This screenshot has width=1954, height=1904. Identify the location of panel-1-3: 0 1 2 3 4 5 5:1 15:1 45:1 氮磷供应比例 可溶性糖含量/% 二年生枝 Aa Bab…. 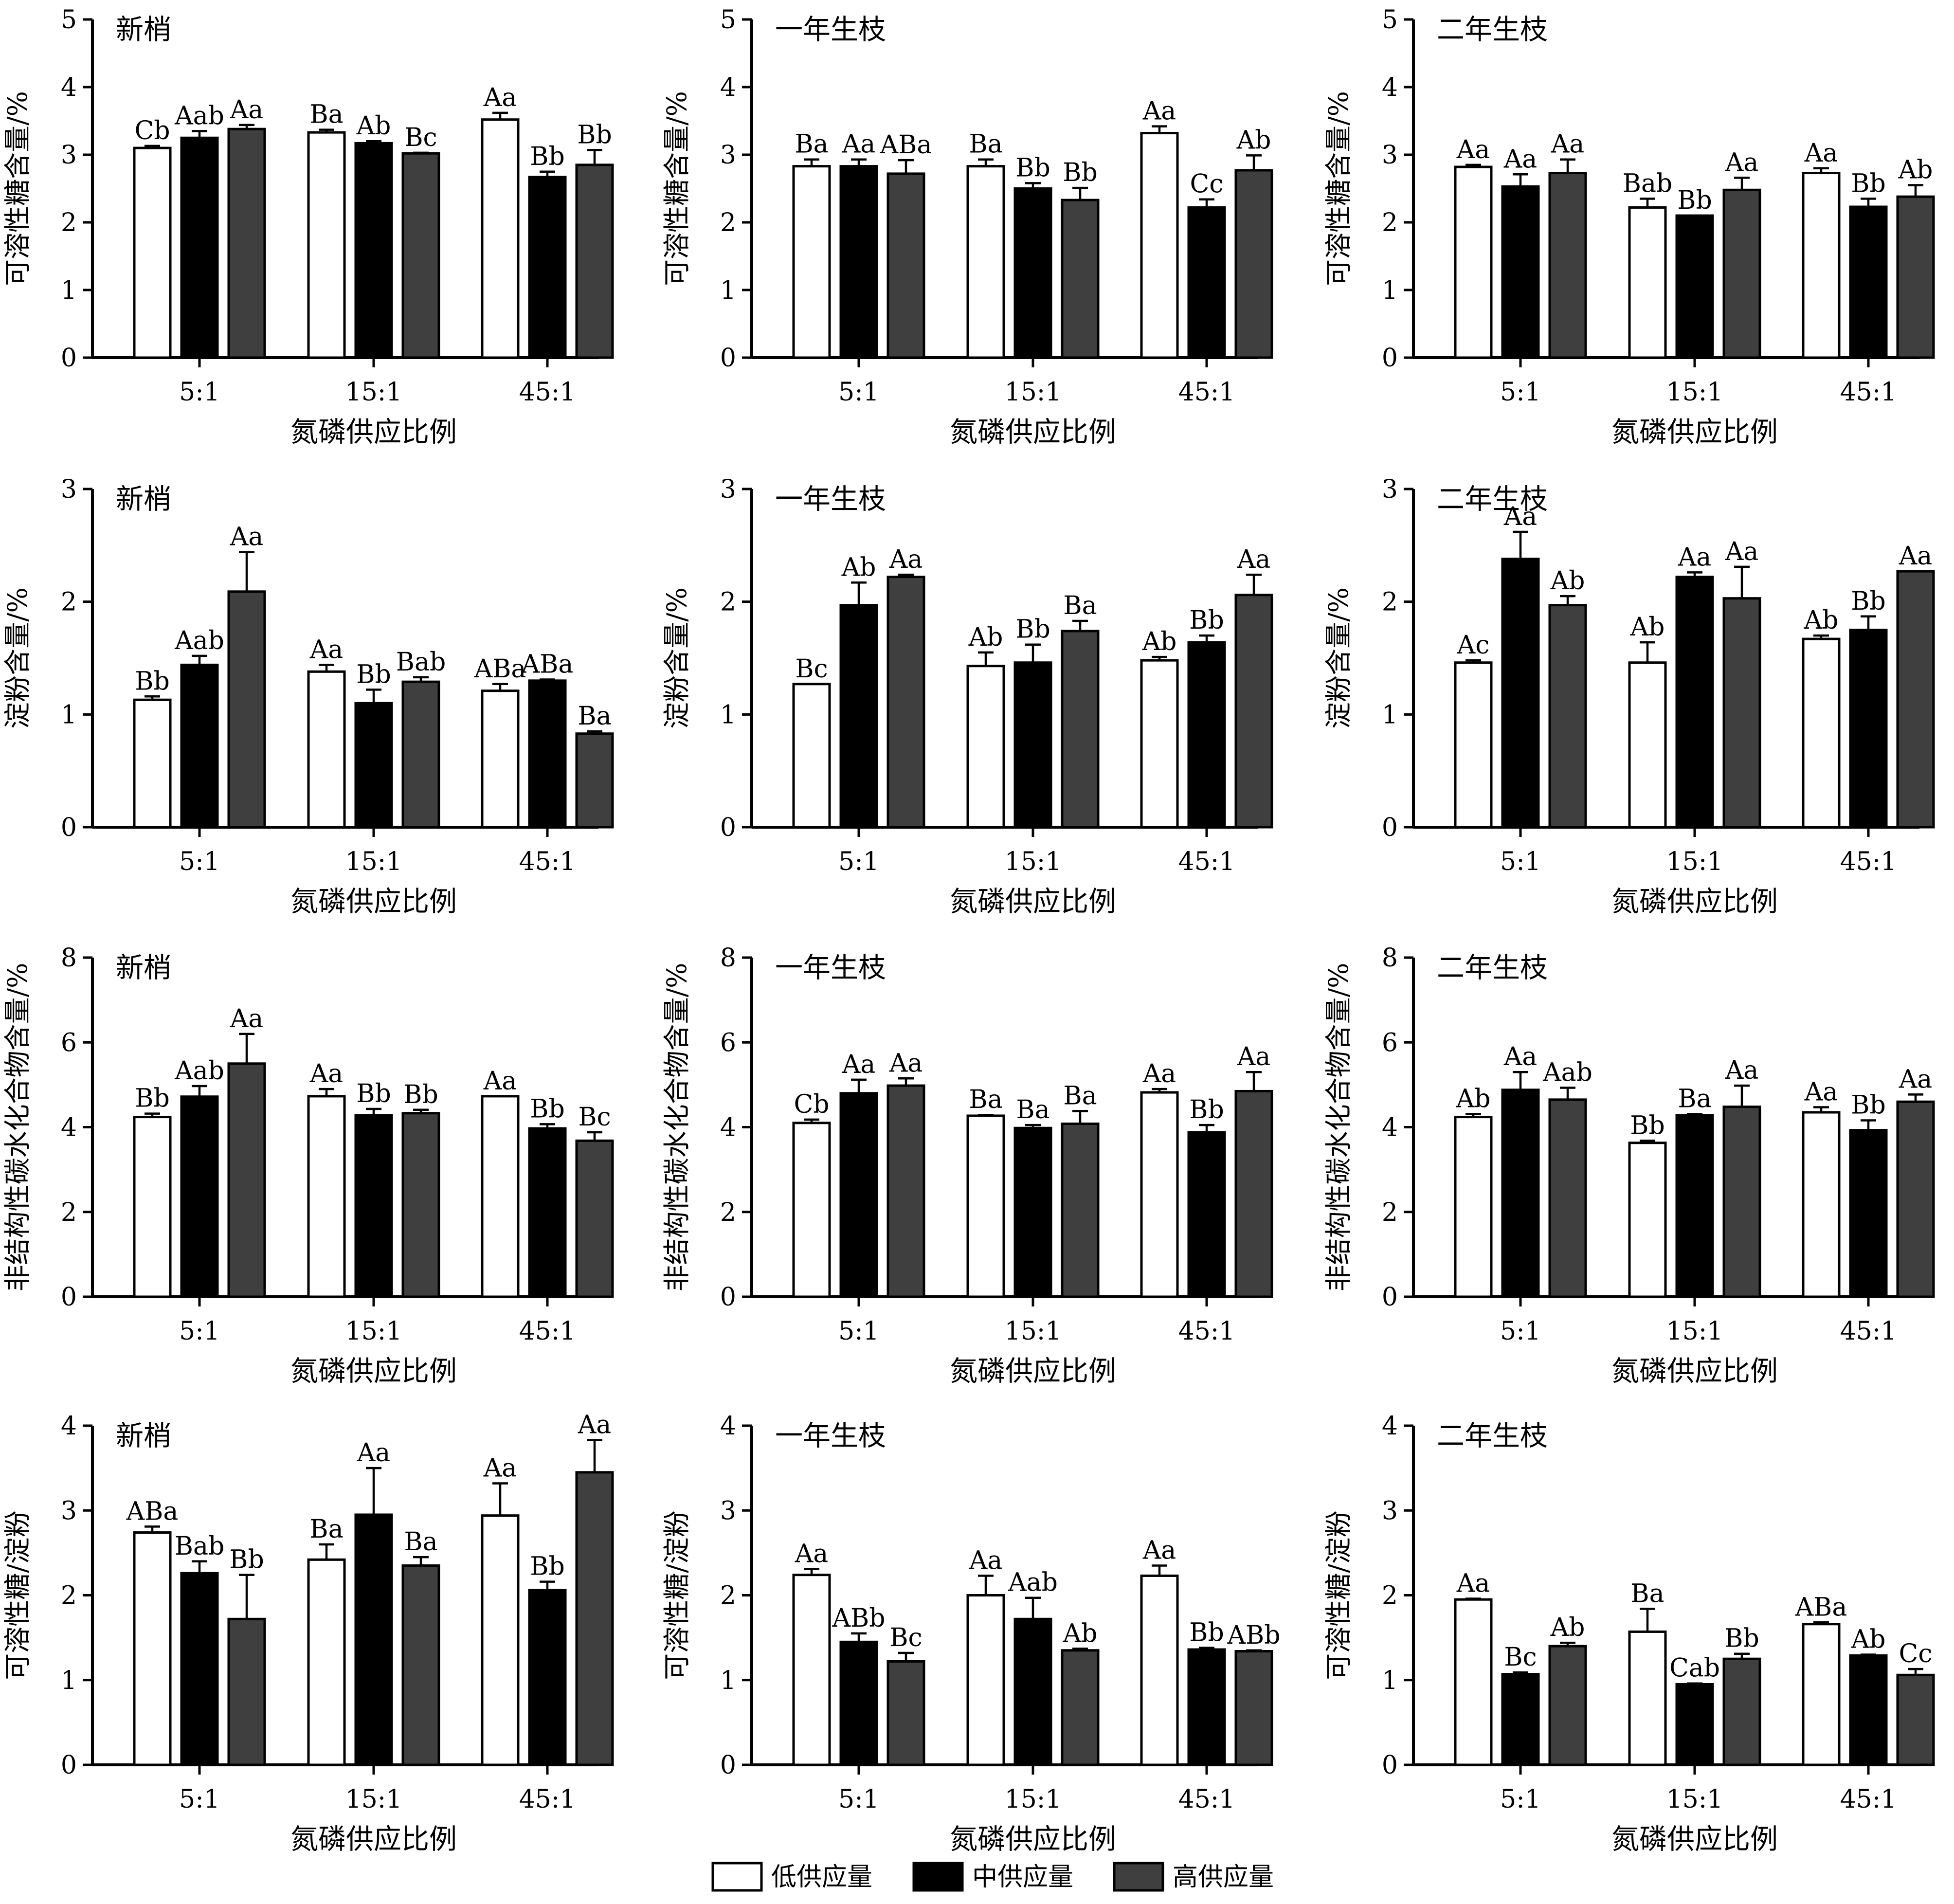
(1629, 226).